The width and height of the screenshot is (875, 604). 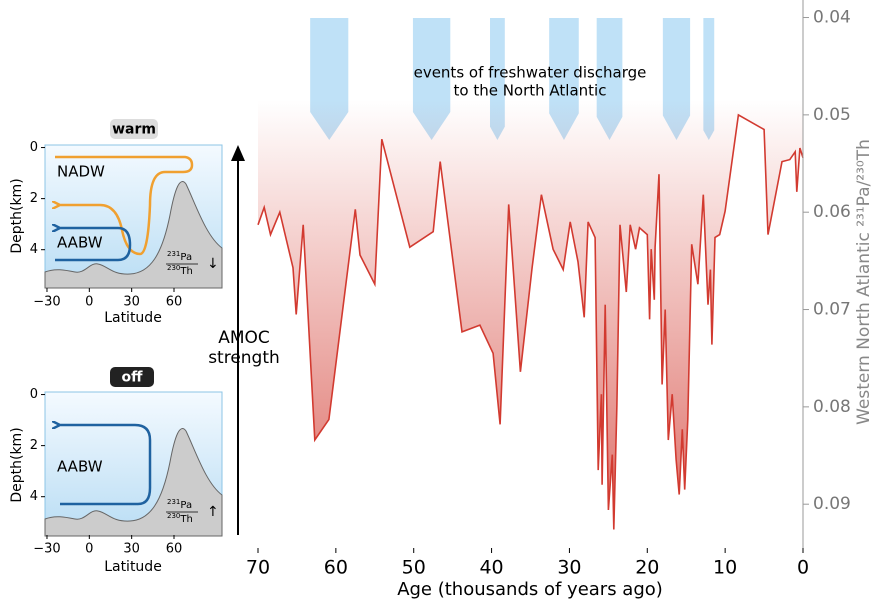 What do you see at coordinates (81, 172) in the screenshot?
I see `water-mass-label: NADW` at bounding box center [81, 172].